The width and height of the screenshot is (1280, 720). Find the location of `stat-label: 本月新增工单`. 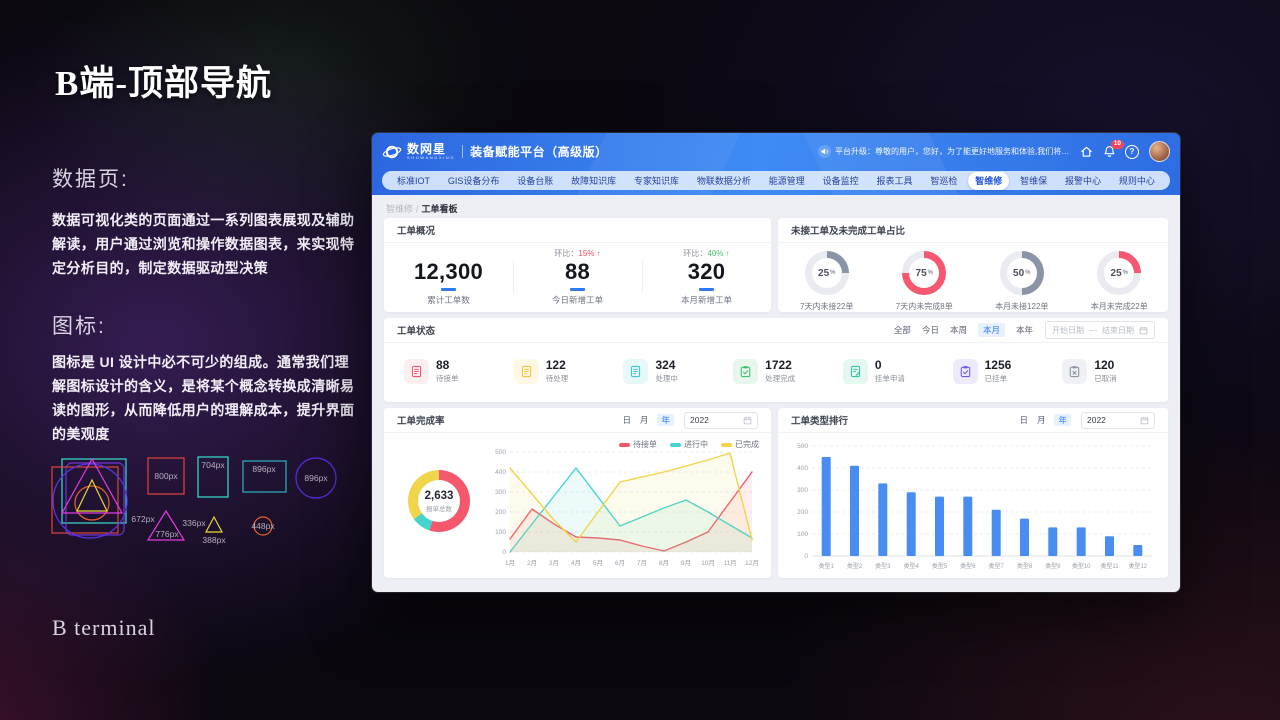

stat-label: 本月新增工单 is located at coordinates (706, 300).